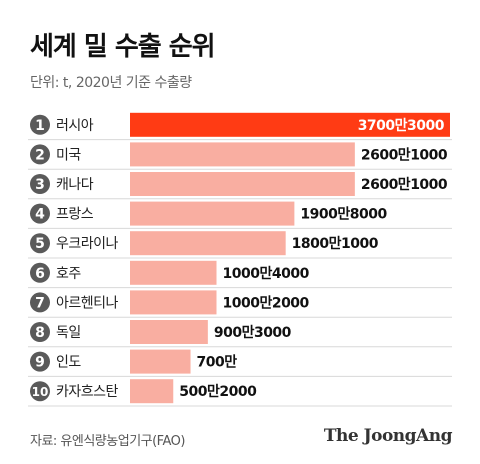 Image resolution: width=480 pixels, height=464 pixels. I want to click on rank-number: 1, so click(40, 126).